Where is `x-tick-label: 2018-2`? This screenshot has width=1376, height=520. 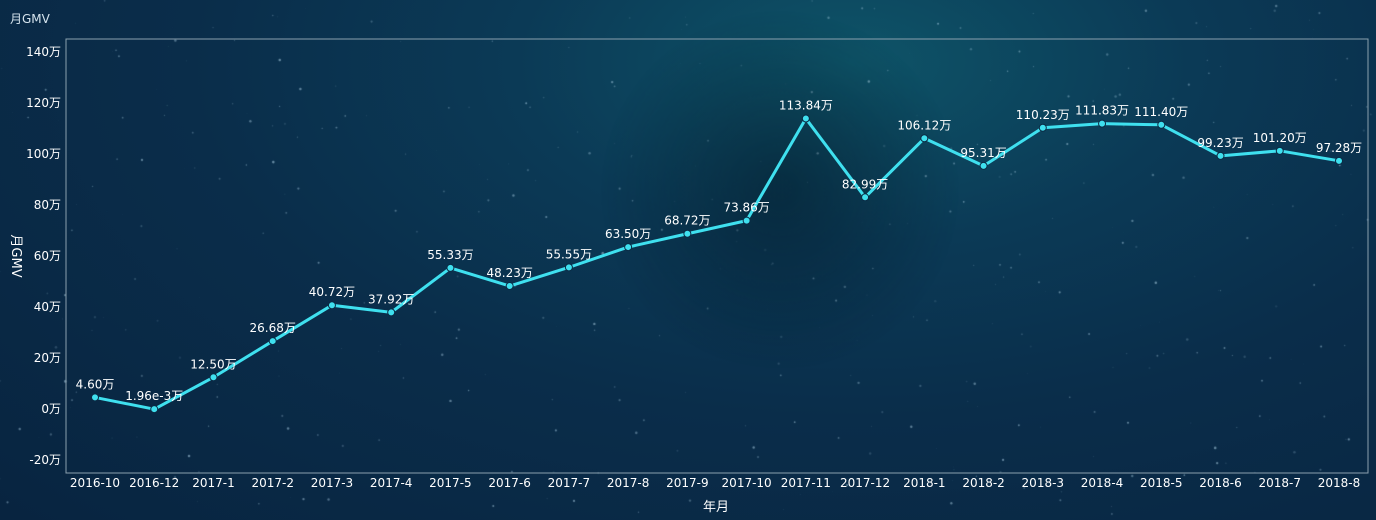 x-tick-label: 2018-2 is located at coordinates (983, 483).